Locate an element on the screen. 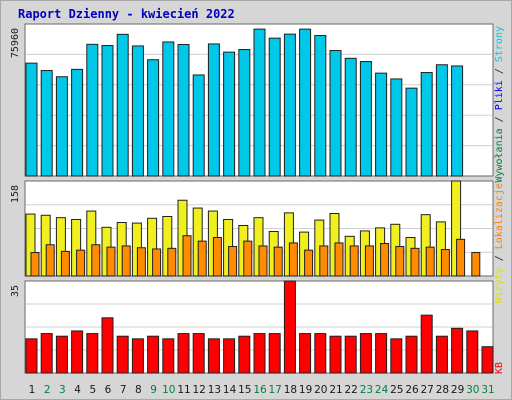 Image resolution: width=512 pixels, height=400 pixels. legend-top: Wywołania / Pliki / Strony is located at coordinates (499, 104).